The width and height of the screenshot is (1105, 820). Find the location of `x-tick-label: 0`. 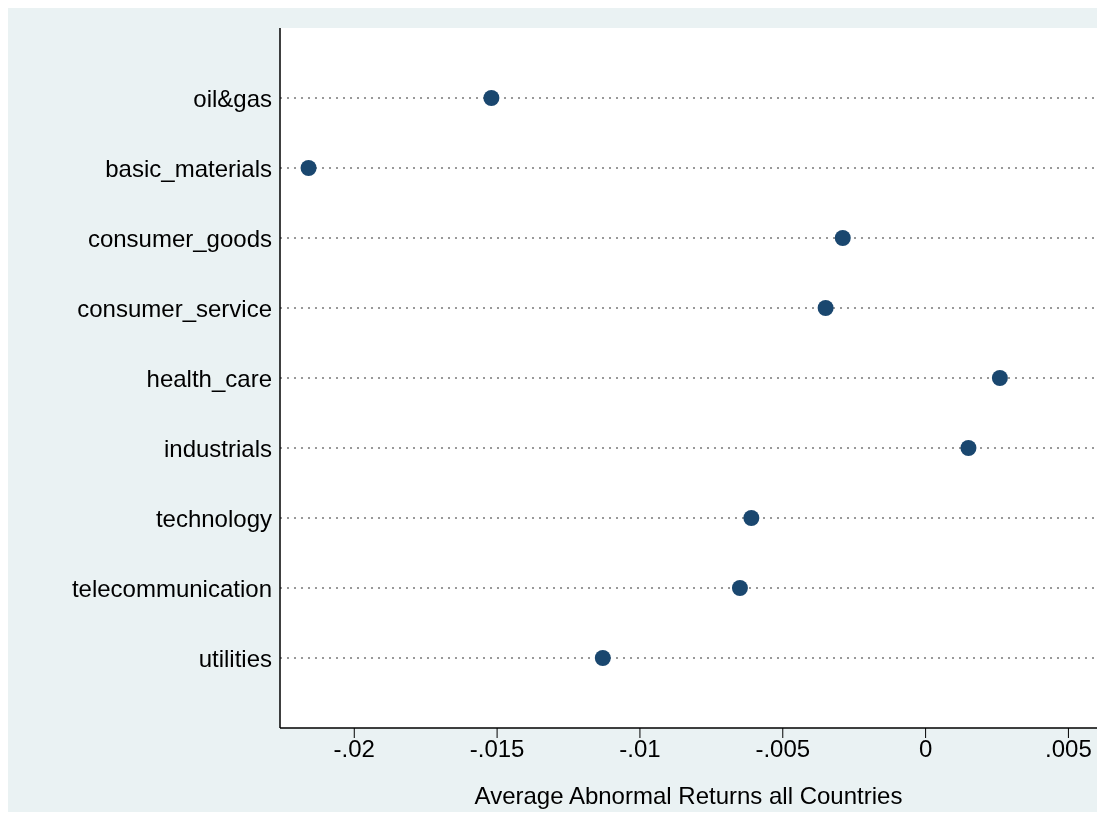

x-tick-label: 0 is located at coordinates (925, 749).